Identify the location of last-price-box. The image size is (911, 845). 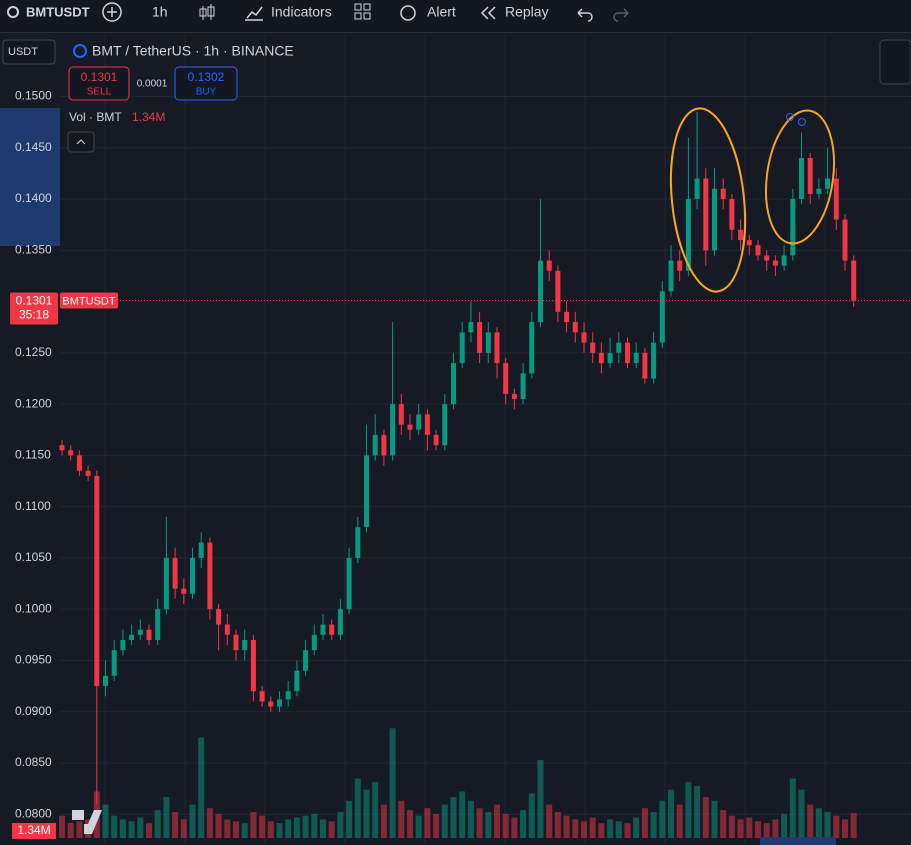
(34, 308).